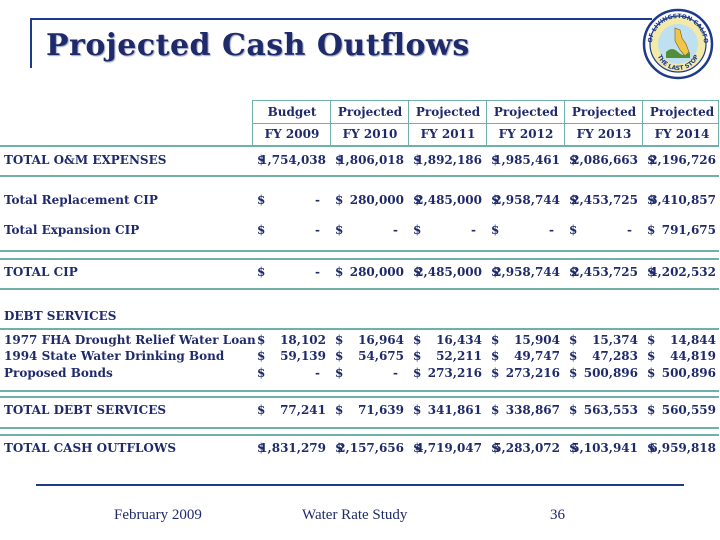 This screenshot has width=720, height=540. I want to click on cell-value: 18,102, so click(303, 340).